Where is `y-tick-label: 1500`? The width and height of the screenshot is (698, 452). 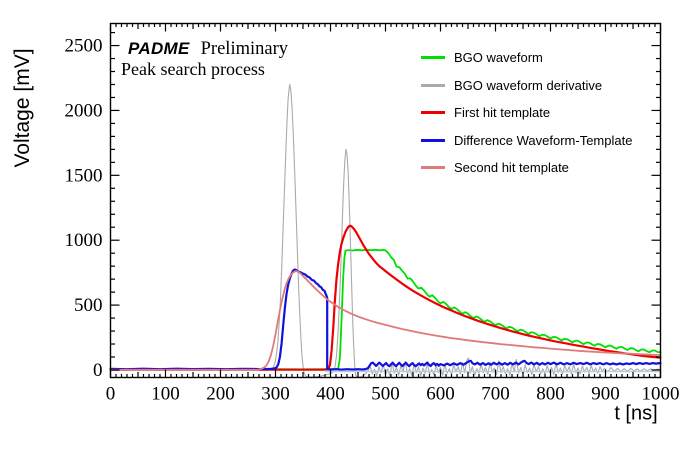
y-tick-label: 1500 is located at coordinates (84, 175).